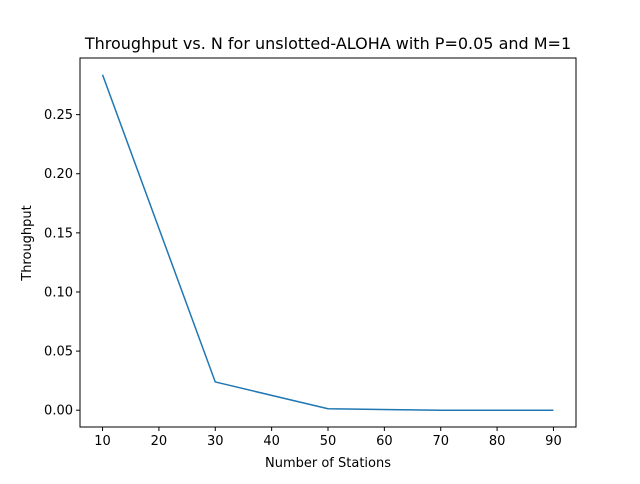  I want to click on y-axis: 0.00 0.05 0.10 0.15 0.20 0.25, so click(62, 263).